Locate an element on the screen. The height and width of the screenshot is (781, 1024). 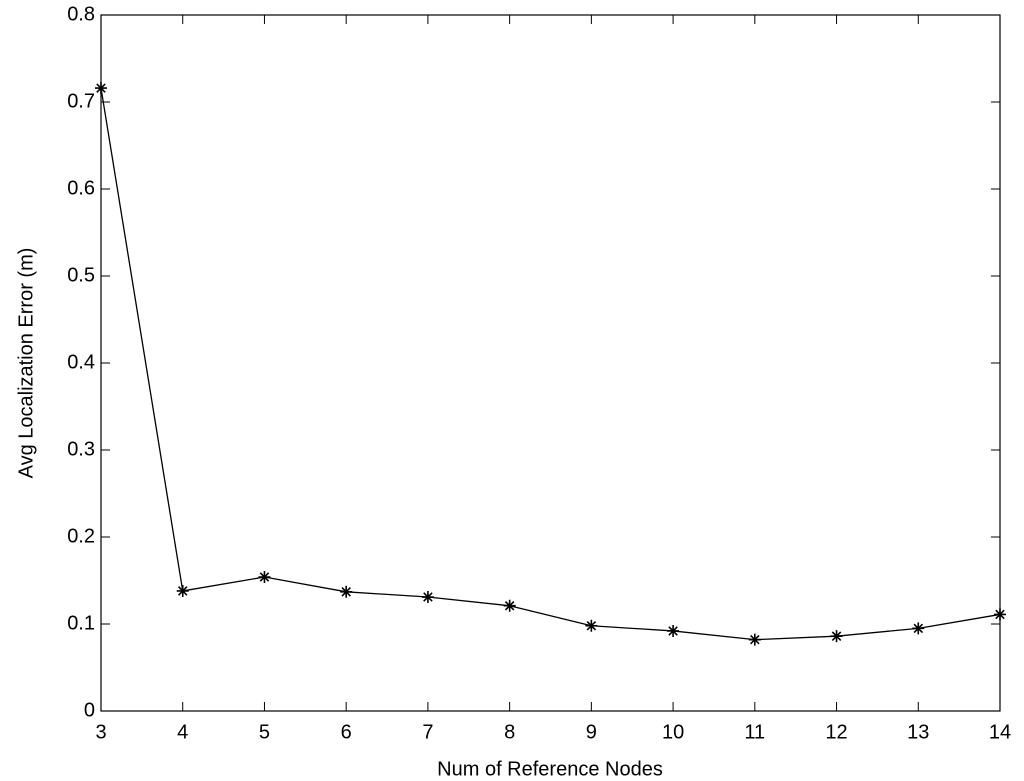
y-tick-label: 0.3 is located at coordinates (81, 449).